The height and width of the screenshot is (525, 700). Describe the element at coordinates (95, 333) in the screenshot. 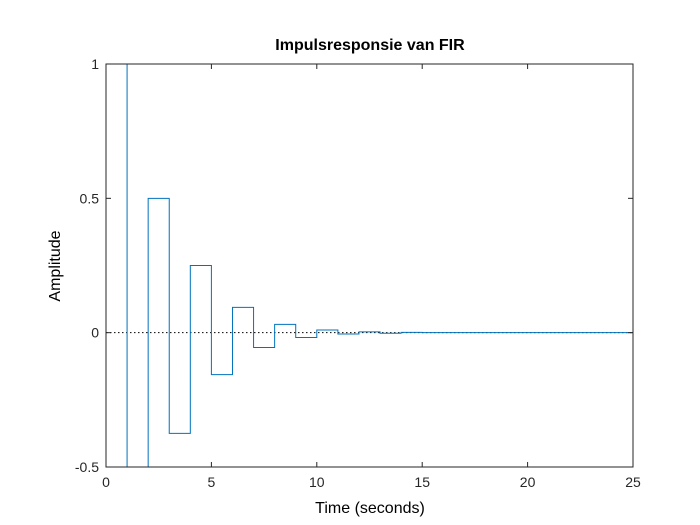

I see `y-tick-label-1: 0` at that location.